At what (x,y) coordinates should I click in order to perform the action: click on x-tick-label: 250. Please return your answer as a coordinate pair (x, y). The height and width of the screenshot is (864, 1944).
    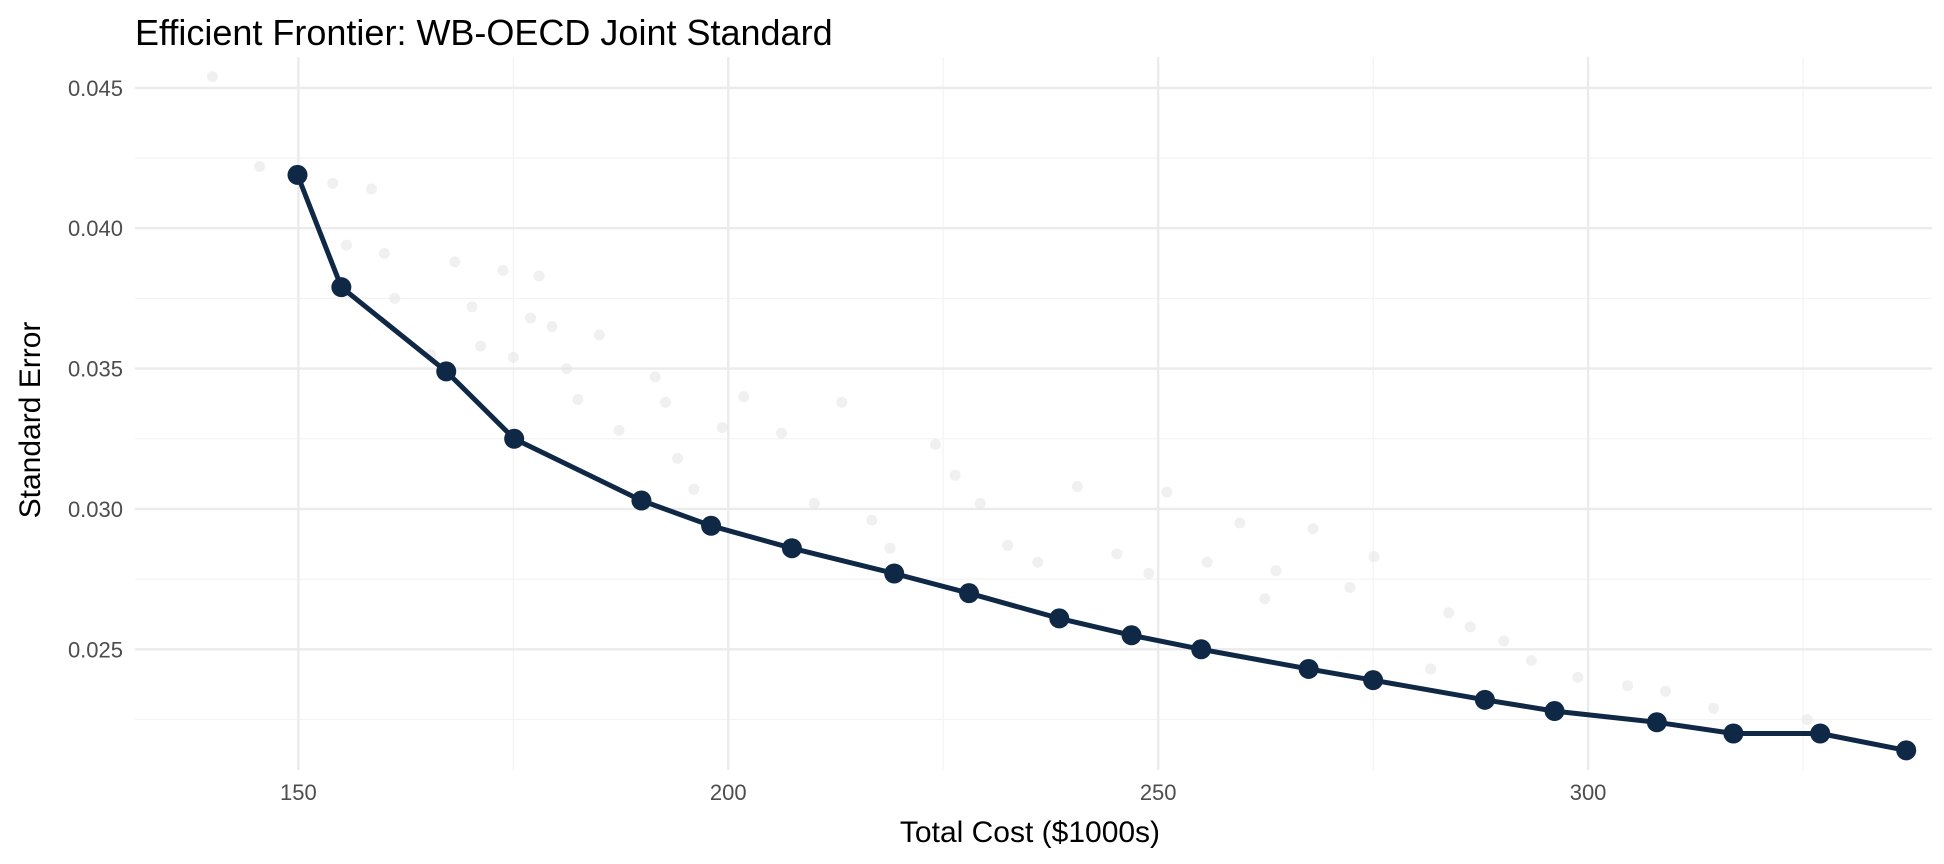
    Looking at the image, I should click on (1158, 792).